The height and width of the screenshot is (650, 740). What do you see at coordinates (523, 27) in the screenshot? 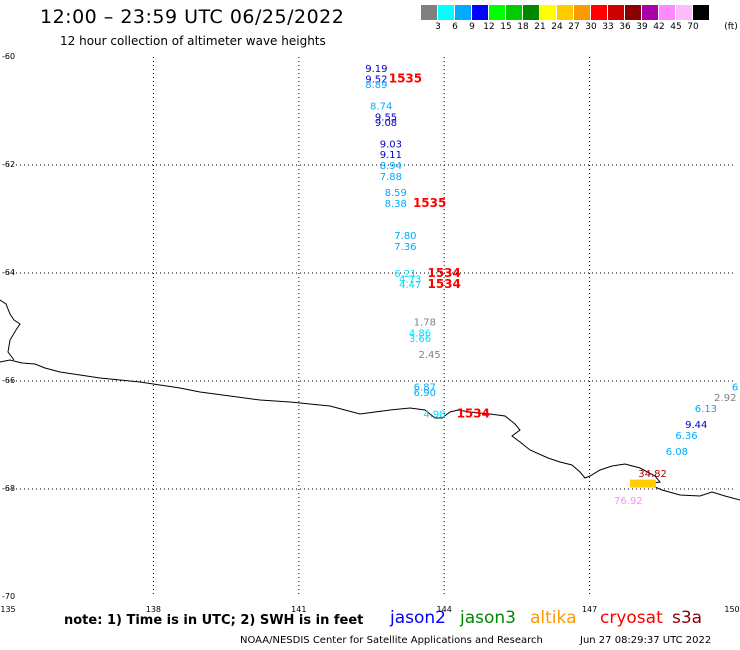
I see `colorbar-label: 18` at bounding box center [523, 27].